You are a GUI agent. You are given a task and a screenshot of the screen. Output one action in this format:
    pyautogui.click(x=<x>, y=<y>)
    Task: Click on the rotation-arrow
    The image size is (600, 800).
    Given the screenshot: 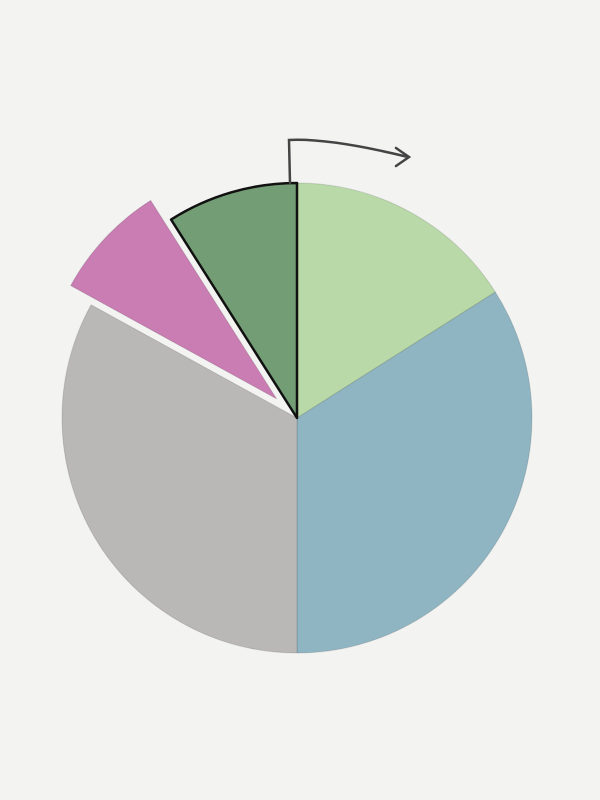 What is the action you would take?
    pyautogui.click(x=349, y=161)
    